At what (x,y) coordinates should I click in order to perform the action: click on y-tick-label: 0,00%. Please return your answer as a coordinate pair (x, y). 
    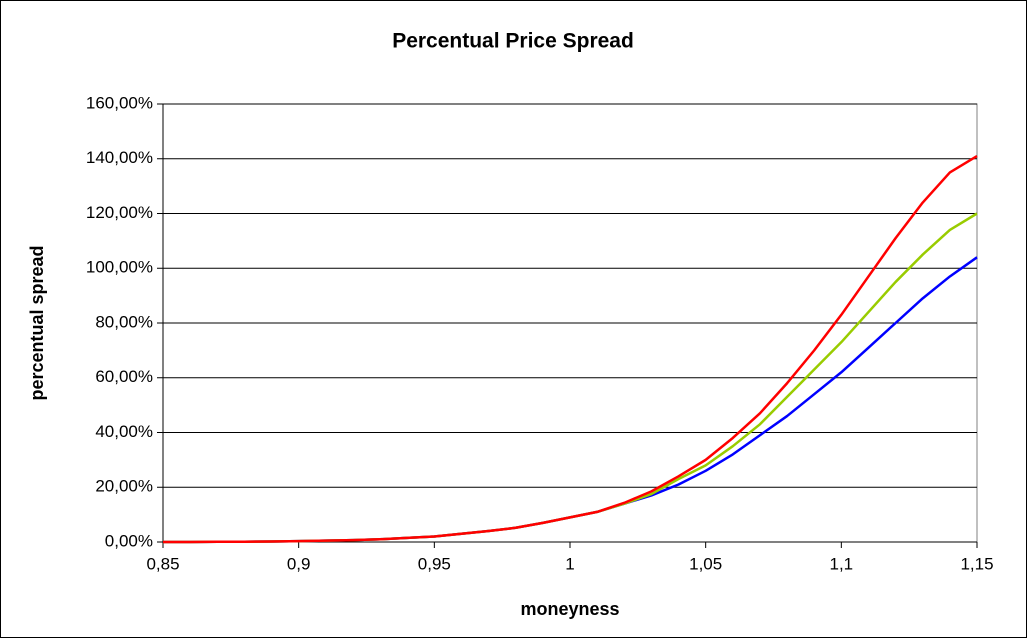
    Looking at the image, I should click on (129, 540).